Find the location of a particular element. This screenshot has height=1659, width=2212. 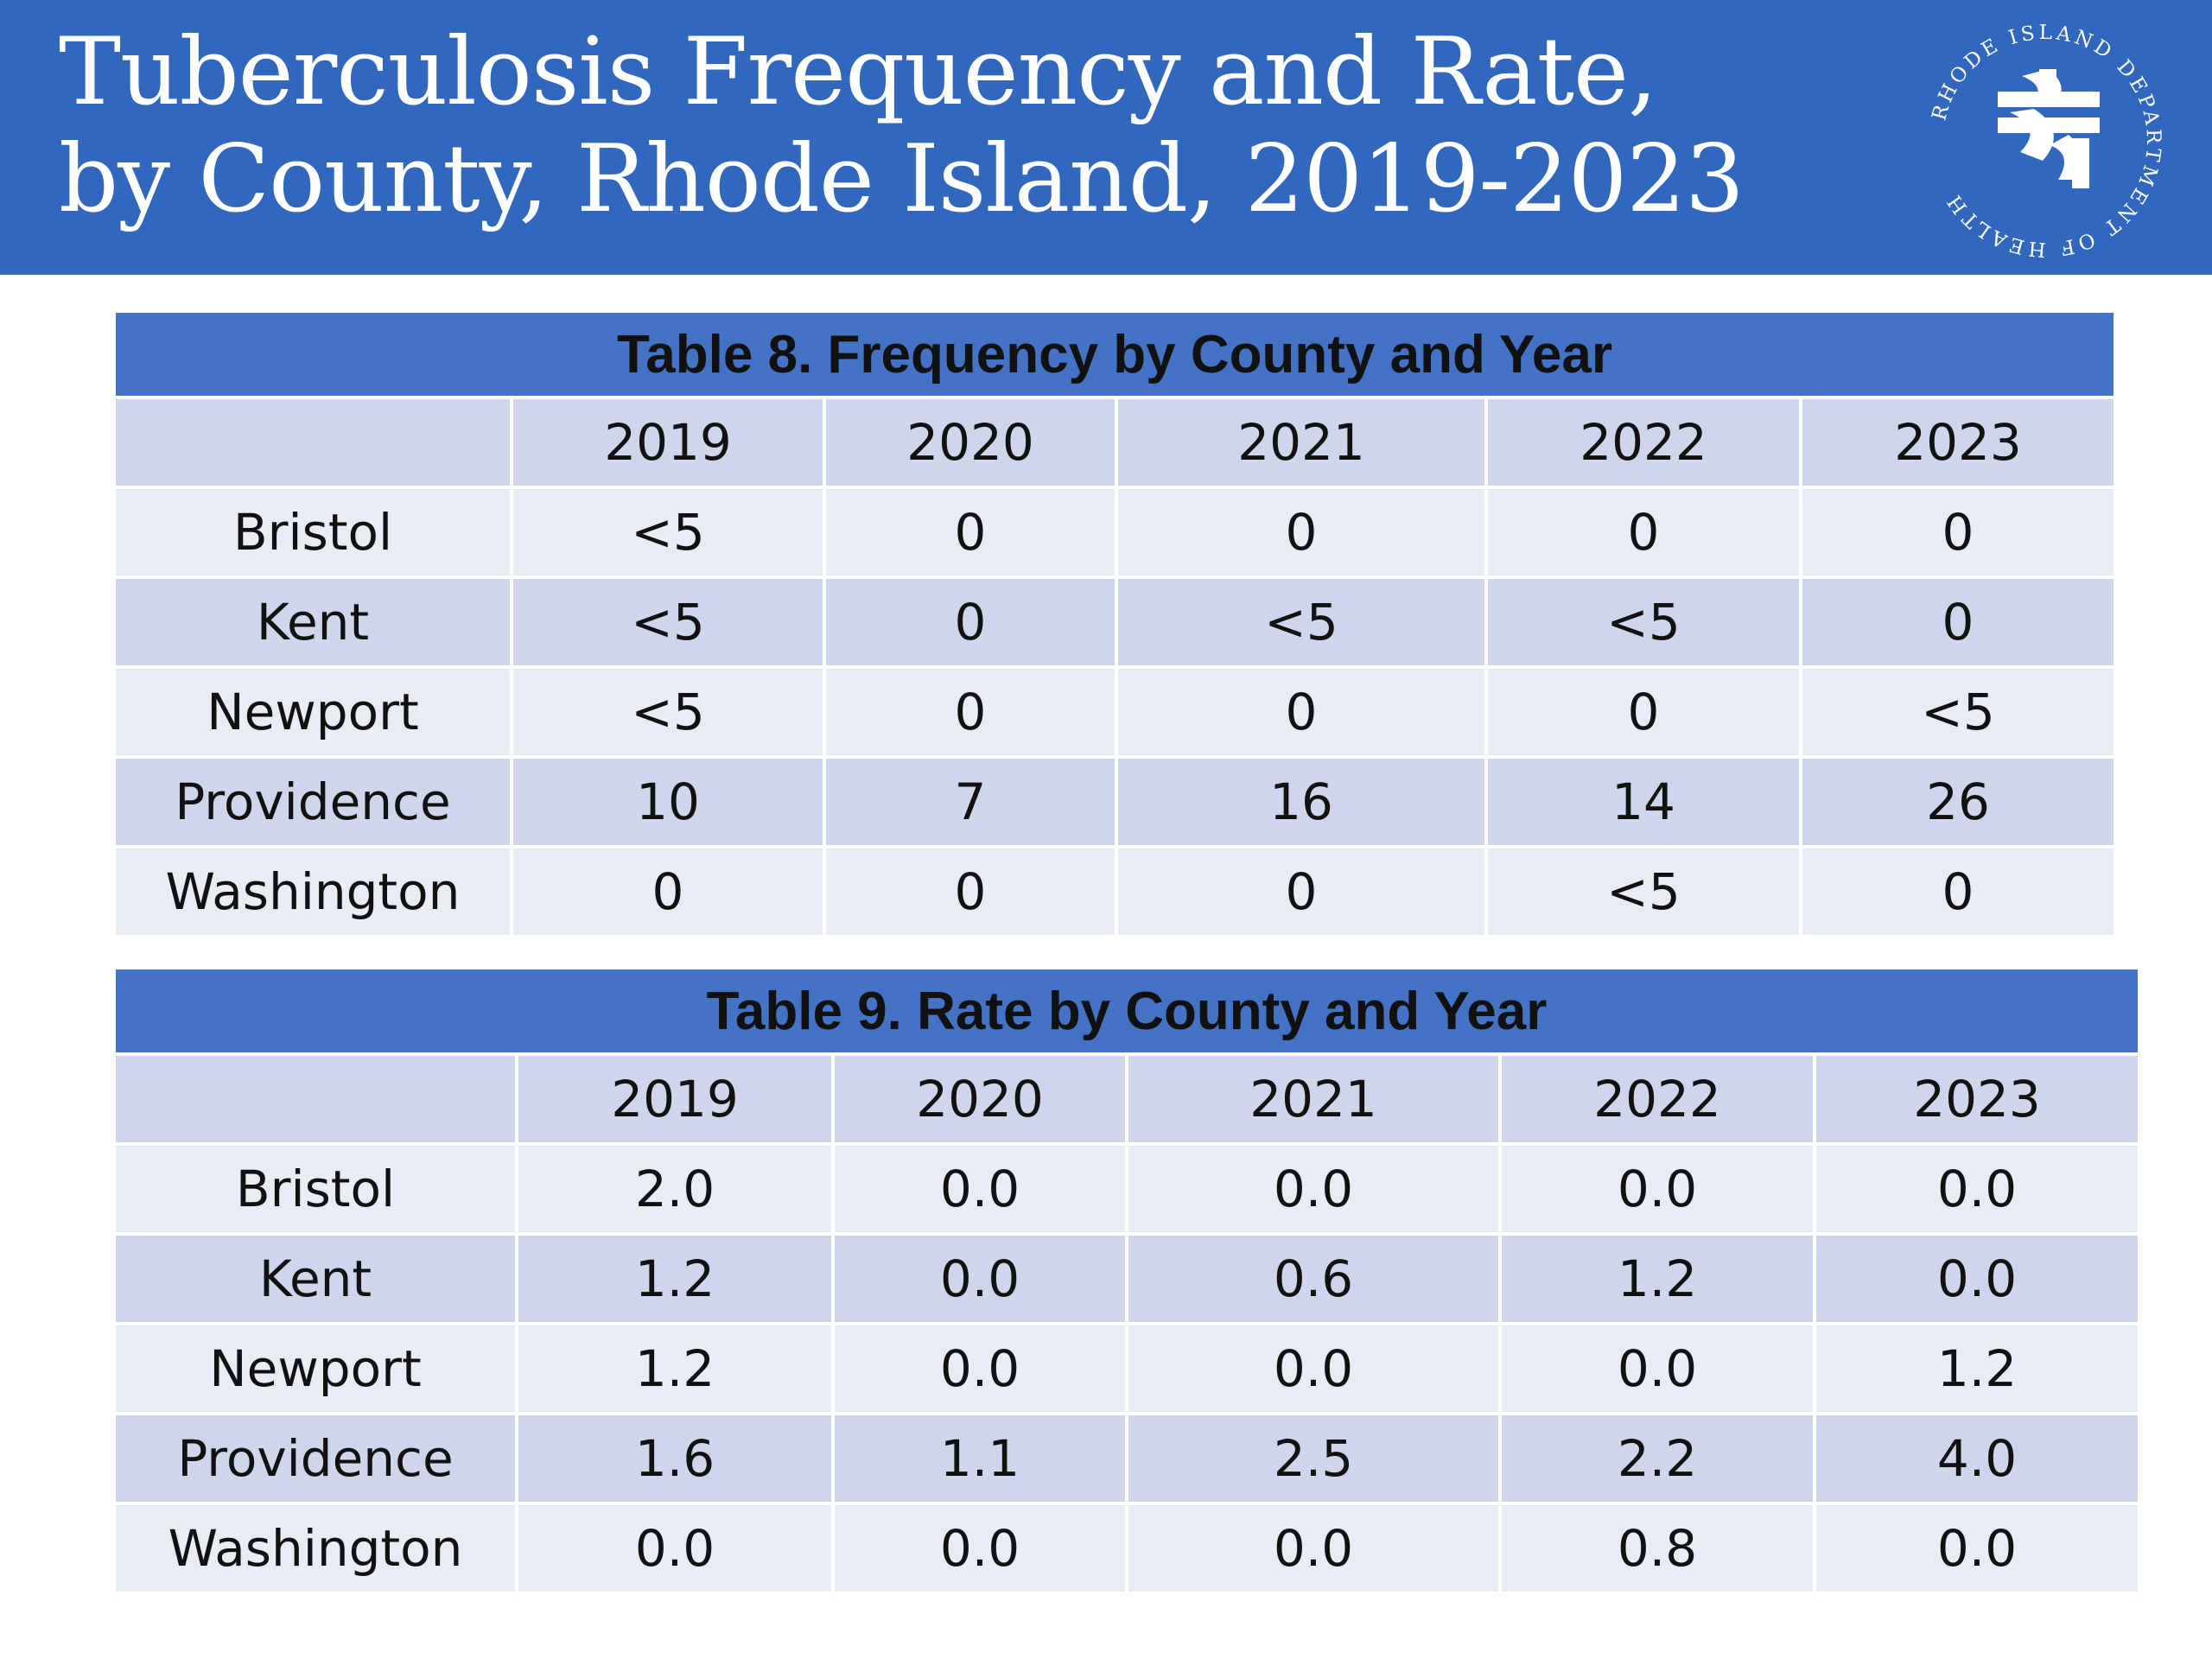

table-cell: 0.6 is located at coordinates (1313, 1279).